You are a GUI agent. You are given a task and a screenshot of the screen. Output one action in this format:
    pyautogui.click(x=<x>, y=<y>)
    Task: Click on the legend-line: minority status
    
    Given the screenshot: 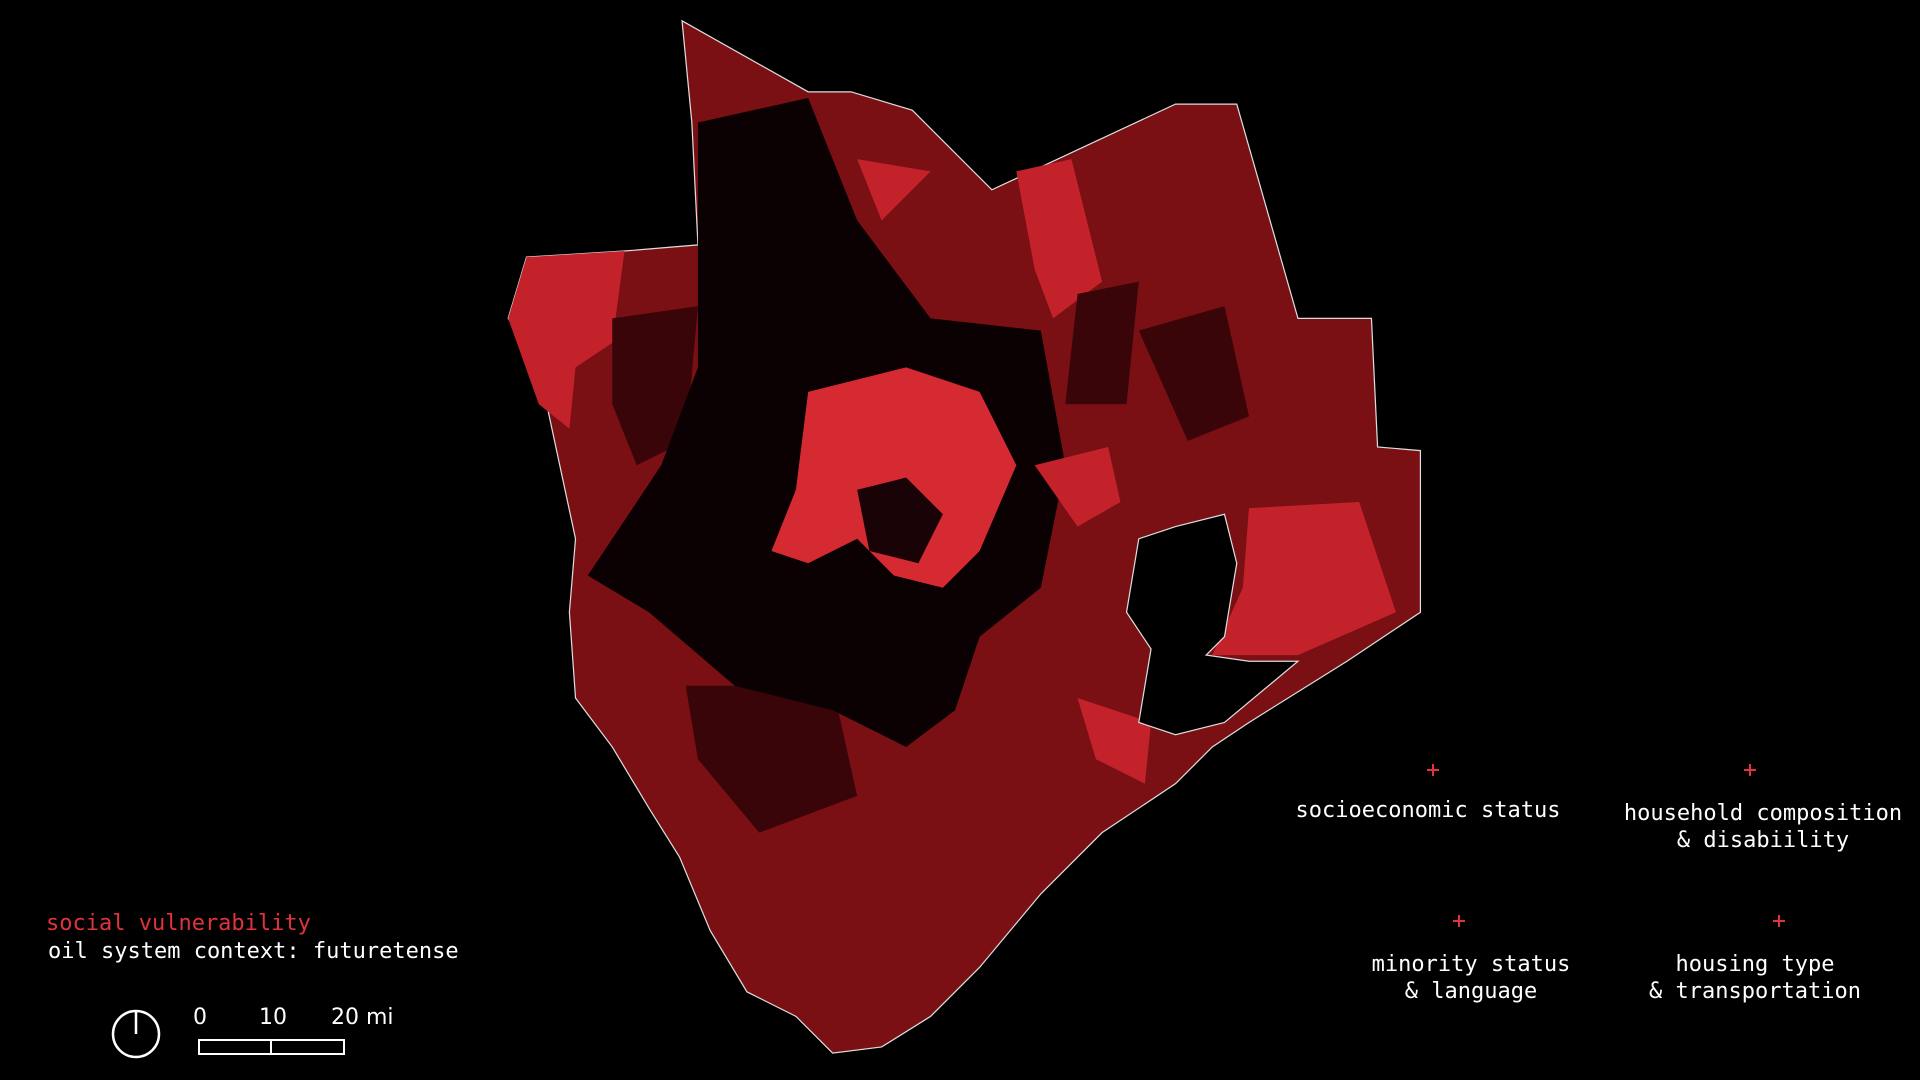 What is the action you would take?
    pyautogui.click(x=1471, y=964)
    